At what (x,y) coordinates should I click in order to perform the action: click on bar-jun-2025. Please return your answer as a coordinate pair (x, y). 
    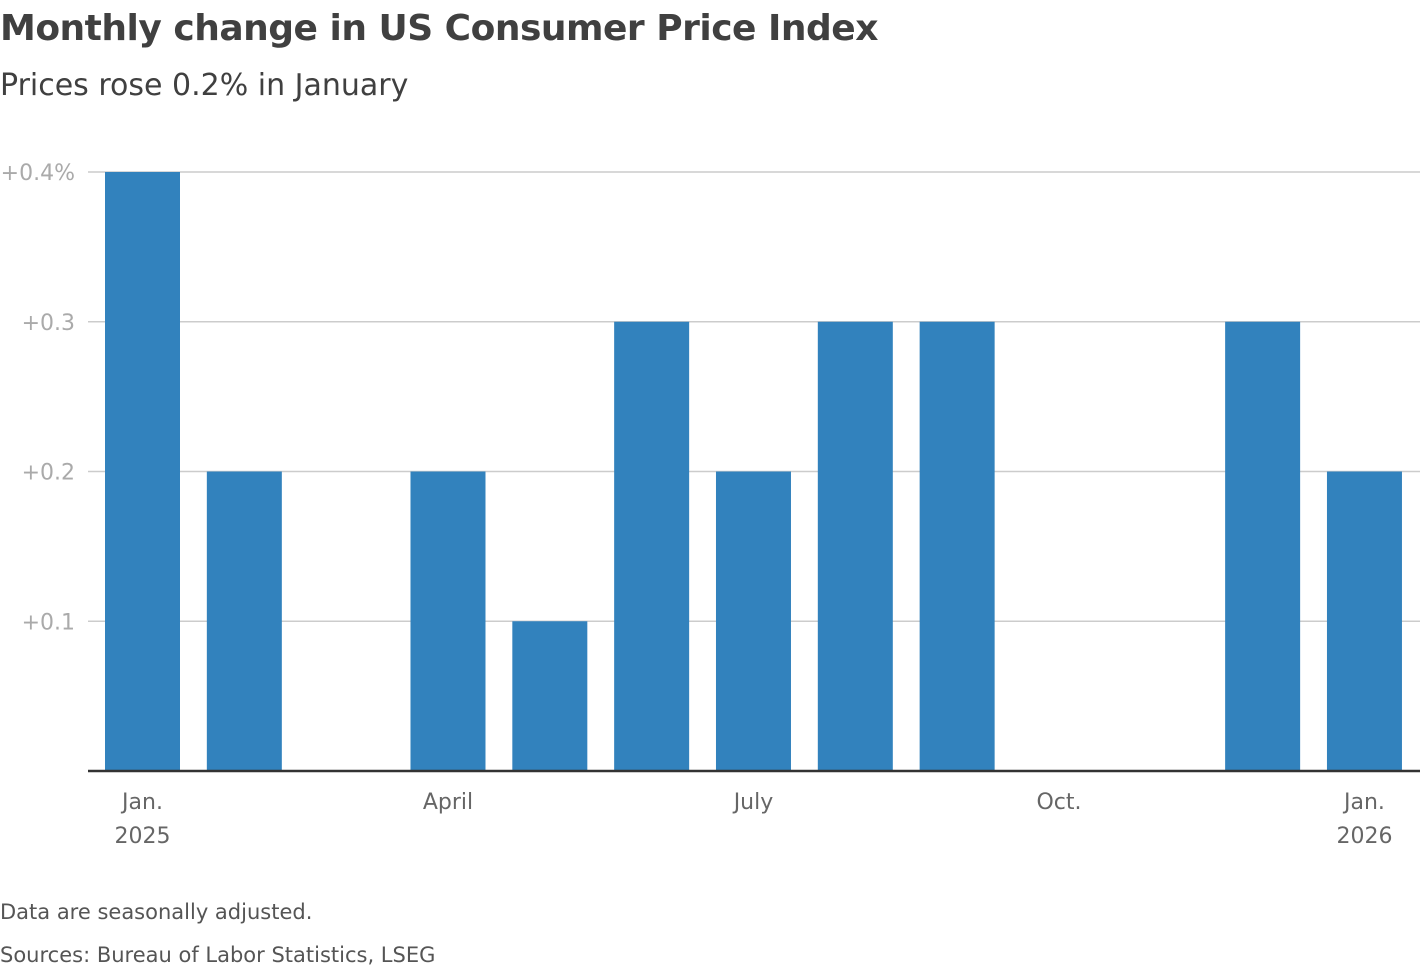
    Looking at the image, I should click on (652, 546).